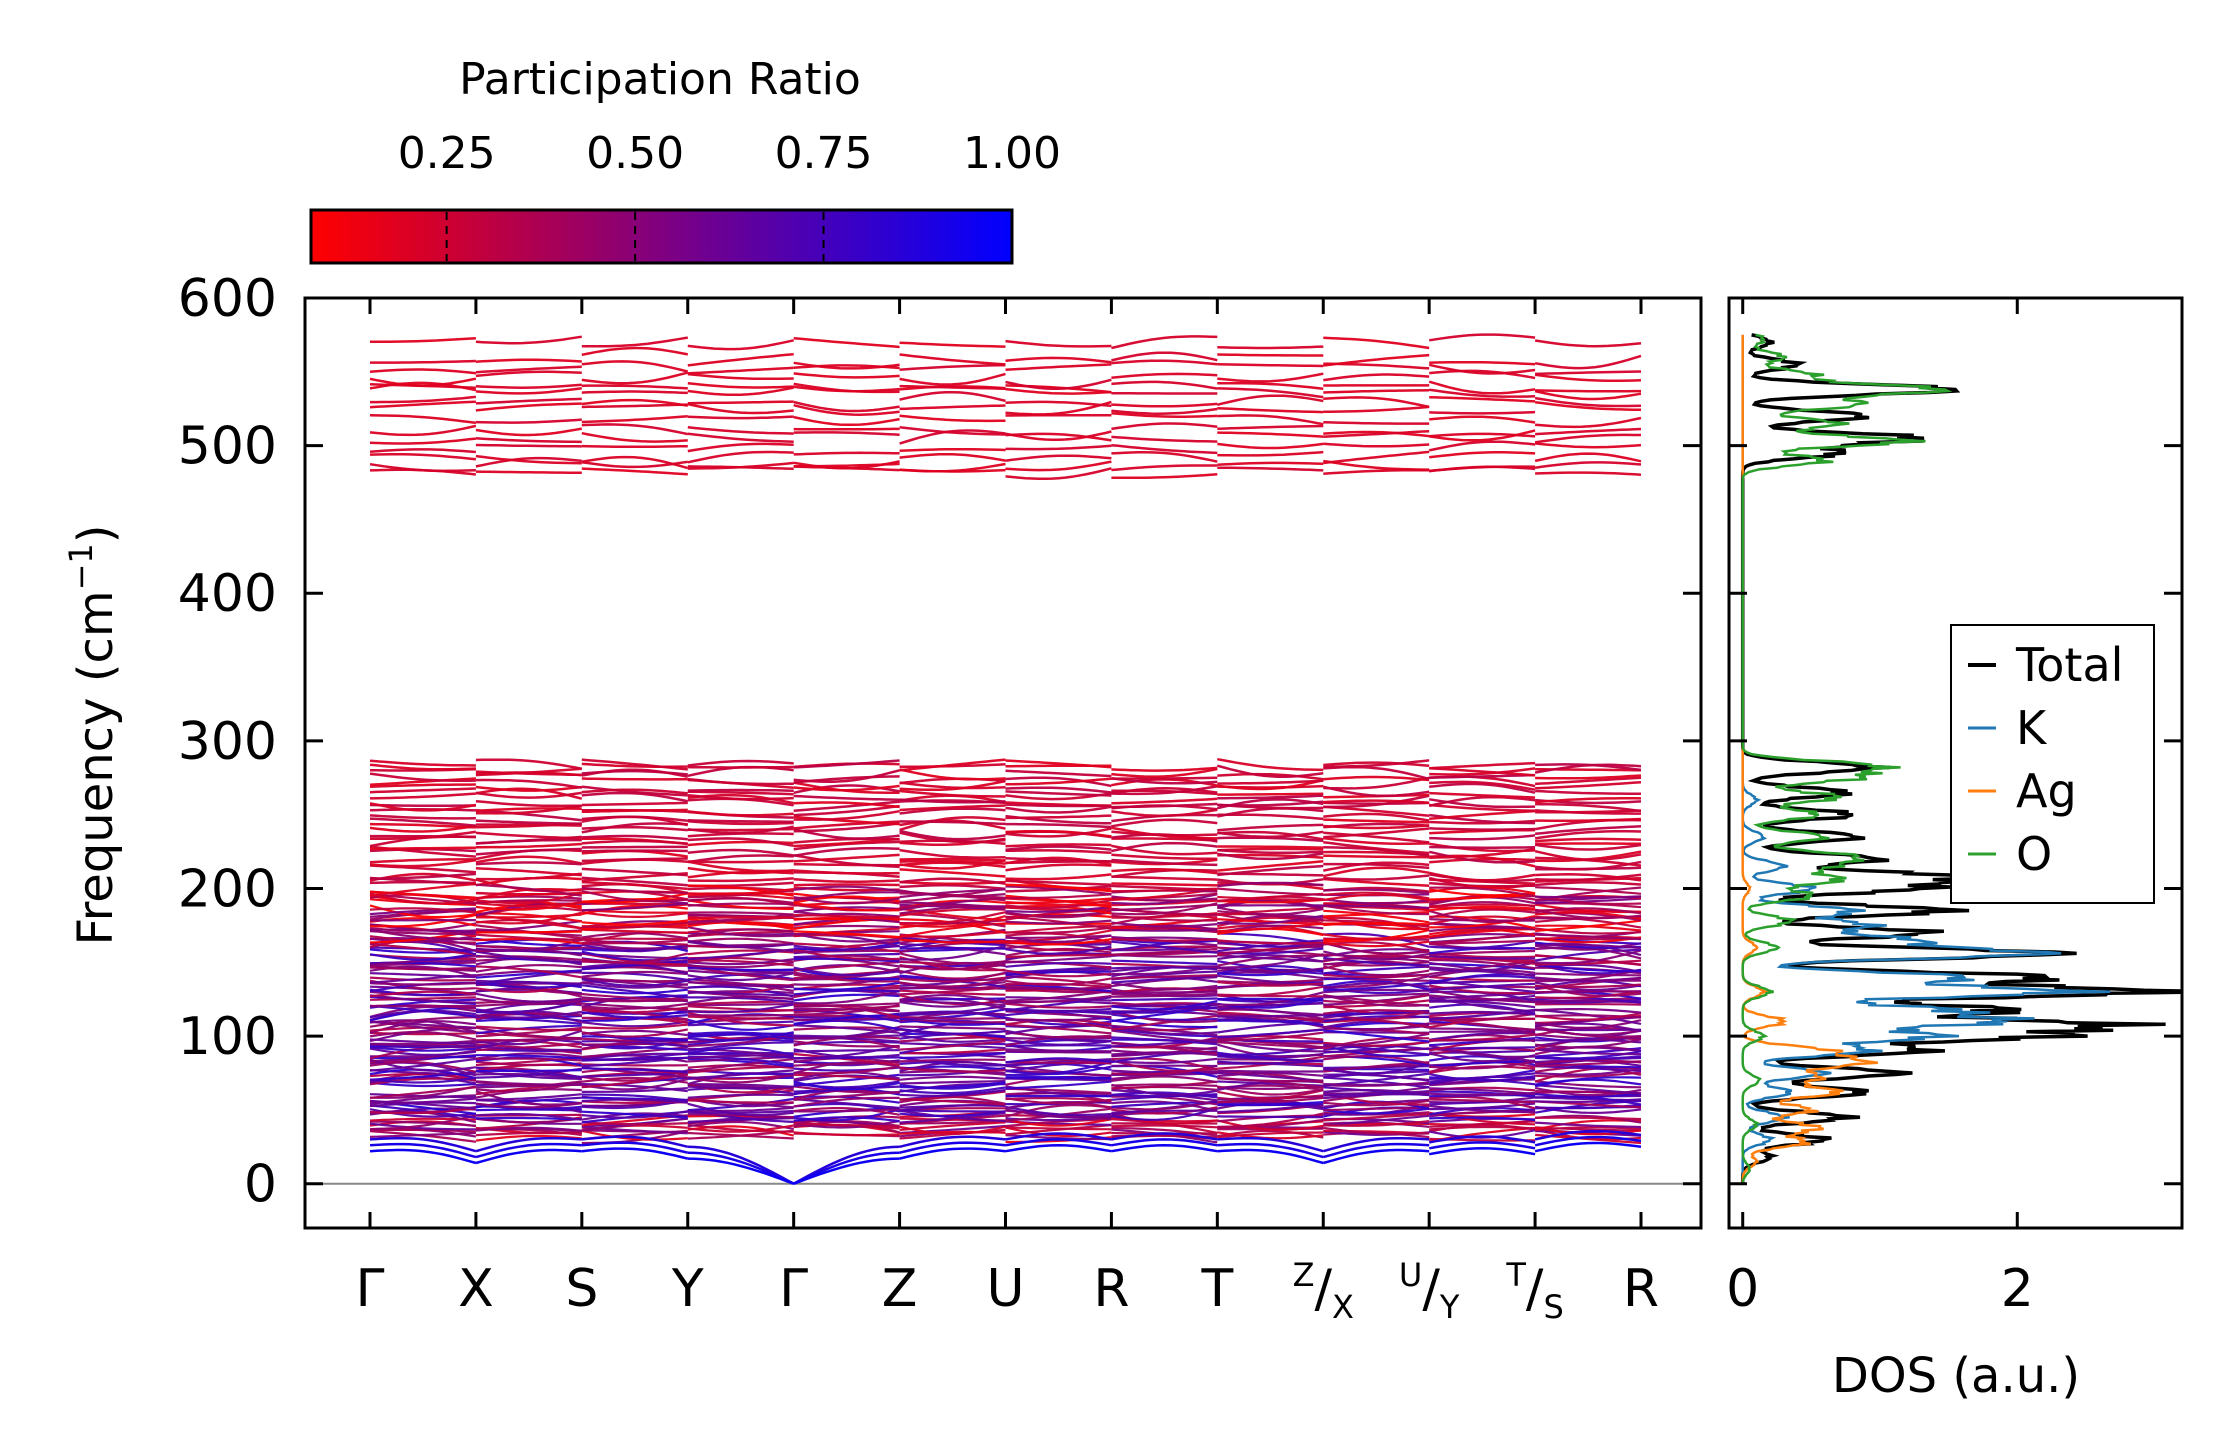 The width and height of the screenshot is (2222, 1455). Describe the element at coordinates (96, 767) in the screenshot. I see `y-axis-label-text: Frequency (cm` at that location.